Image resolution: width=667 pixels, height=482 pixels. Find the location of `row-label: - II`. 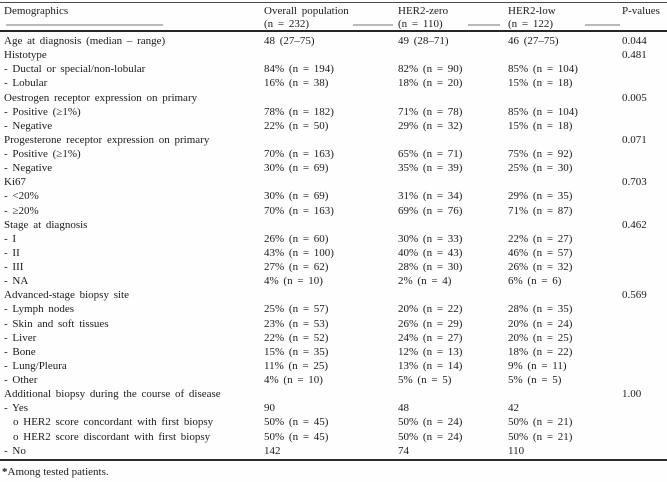

row-label: - II is located at coordinates (12, 252).